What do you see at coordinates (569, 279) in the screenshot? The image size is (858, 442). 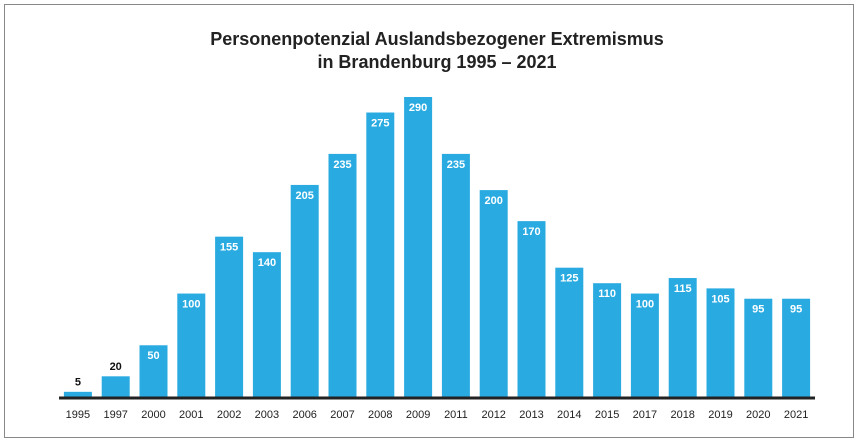 I see `data-label: 125` at bounding box center [569, 279].